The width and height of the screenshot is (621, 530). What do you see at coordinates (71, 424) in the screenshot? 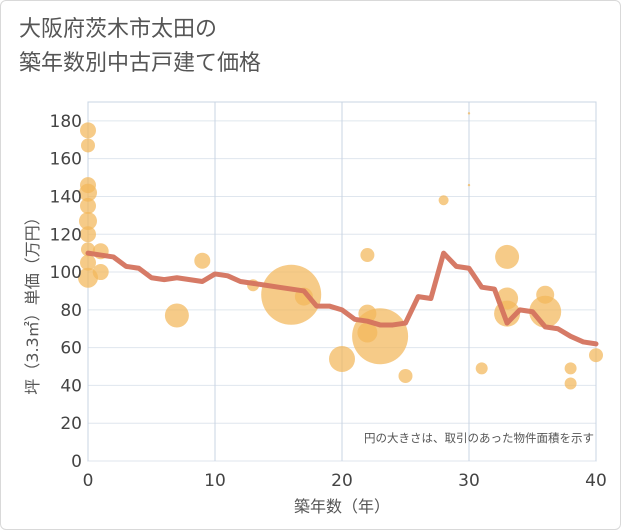
I see `y-tick-label-1: 20` at bounding box center [71, 424].